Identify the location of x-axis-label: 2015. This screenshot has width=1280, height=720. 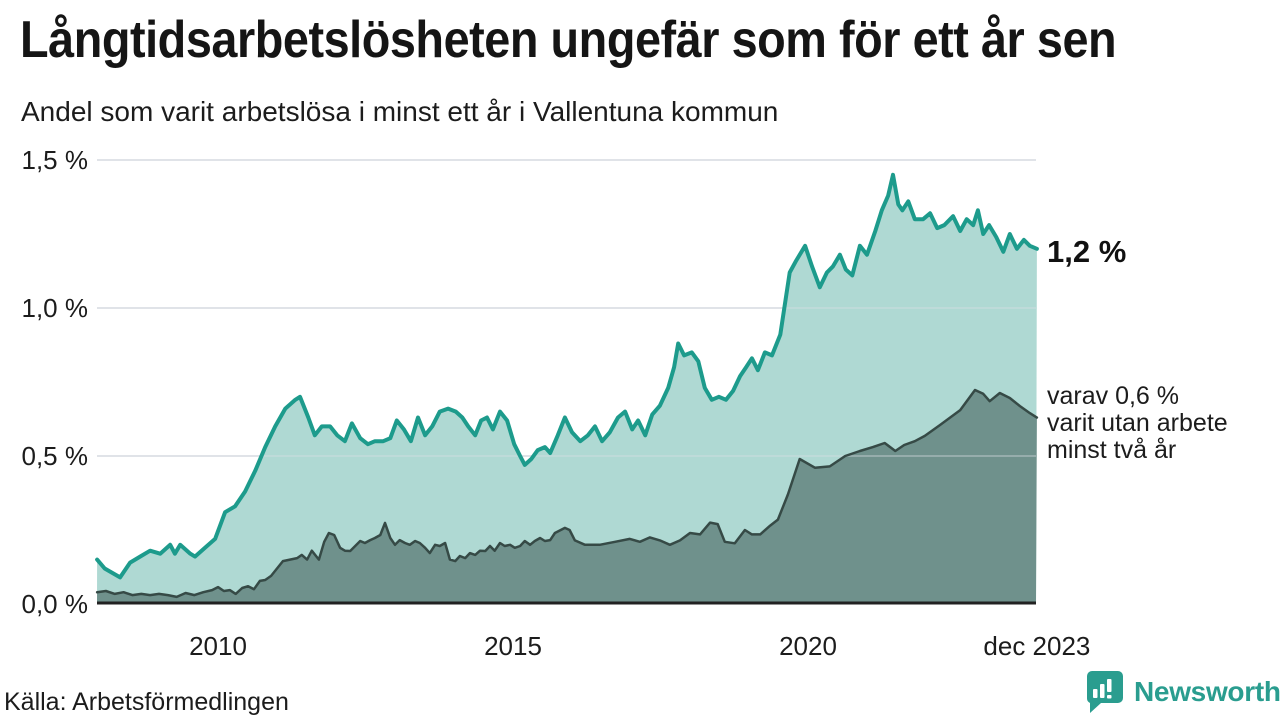
(513, 646).